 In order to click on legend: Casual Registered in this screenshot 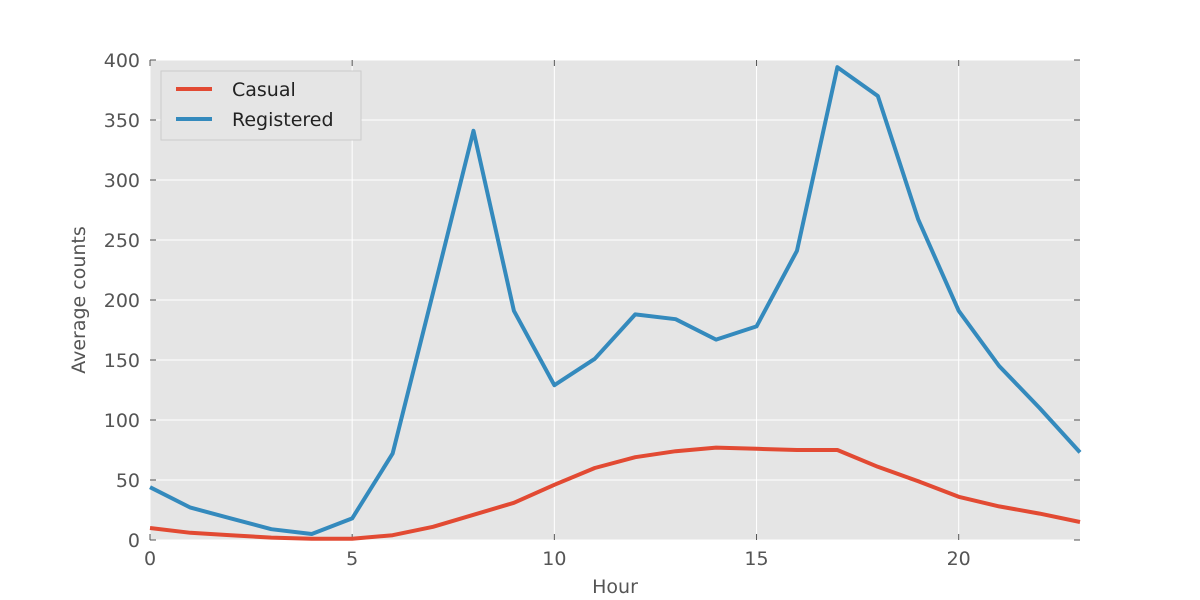, I will do `click(261, 105)`.